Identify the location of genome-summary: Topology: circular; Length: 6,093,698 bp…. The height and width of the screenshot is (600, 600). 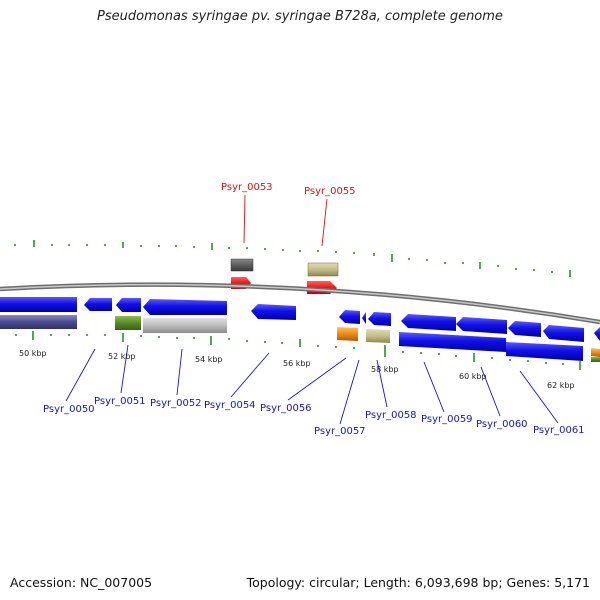
(418, 582).